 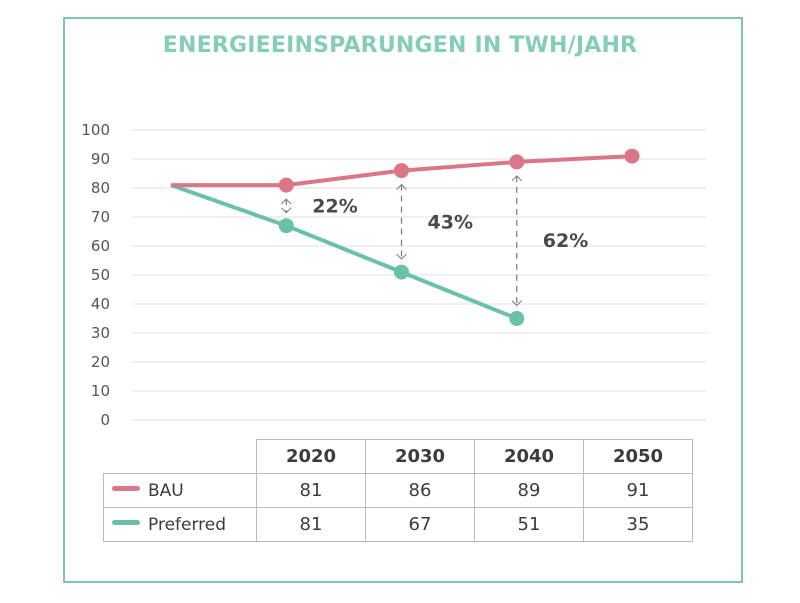 I want to click on preferred-line, so click(x=344, y=252).